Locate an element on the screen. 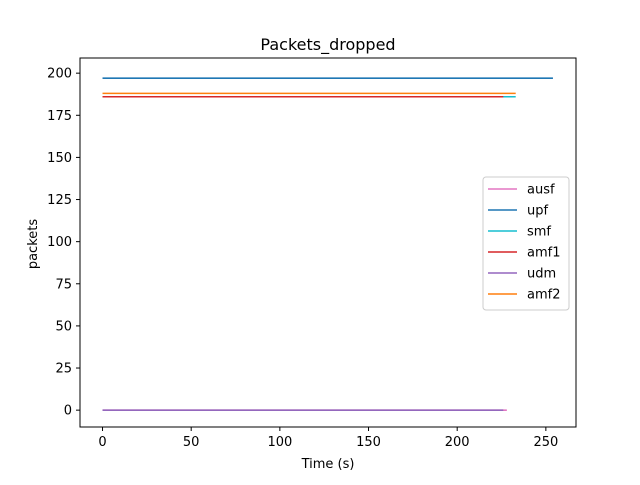  x-tick-label: 0 is located at coordinates (102, 442).